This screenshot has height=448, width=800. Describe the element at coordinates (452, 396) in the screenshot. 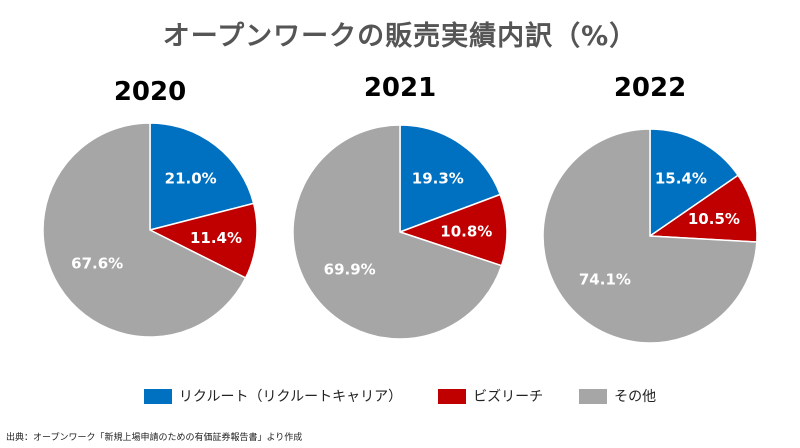

I see `legend-swatch-bizreach` at that location.